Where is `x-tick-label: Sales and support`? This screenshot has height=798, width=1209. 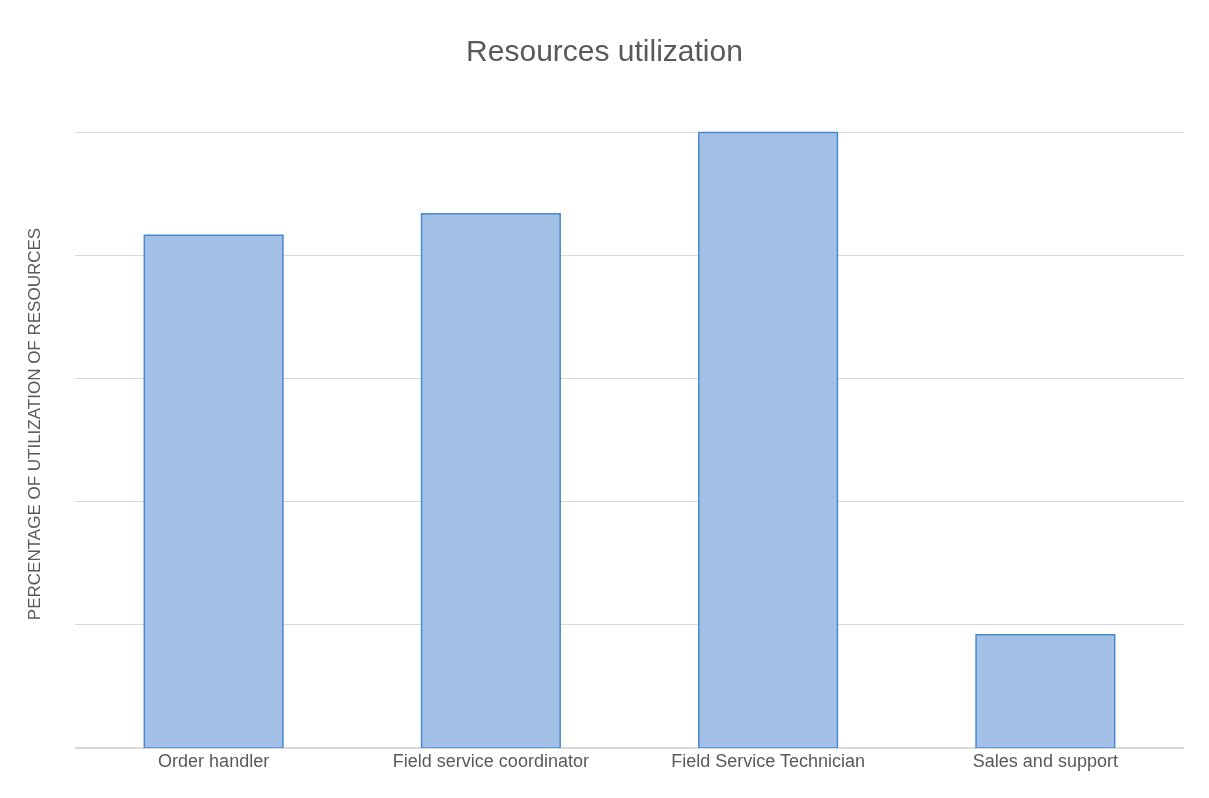 x-tick-label: Sales and support is located at coordinates (1045, 761).